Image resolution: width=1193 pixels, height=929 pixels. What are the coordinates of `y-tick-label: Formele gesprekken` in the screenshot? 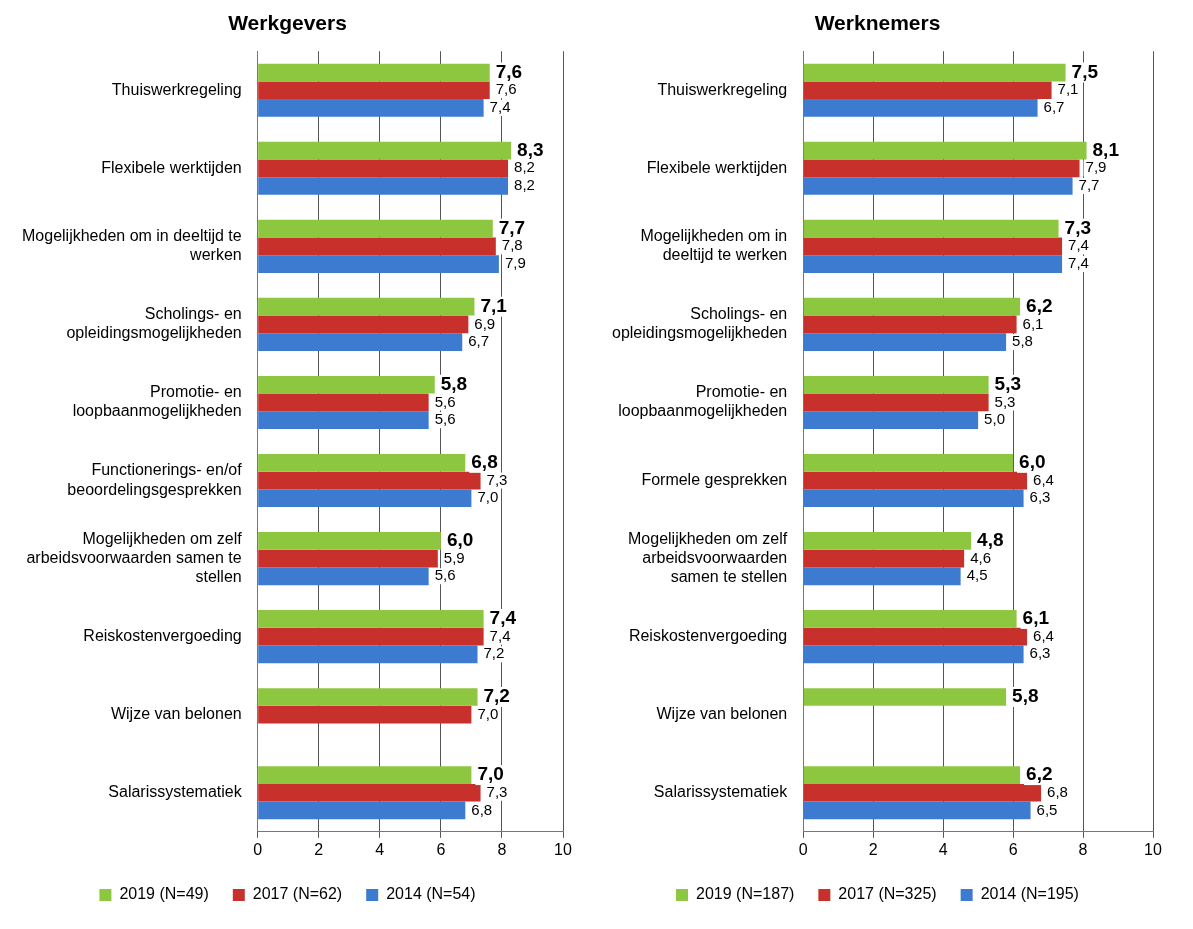 It's located at (714, 479).